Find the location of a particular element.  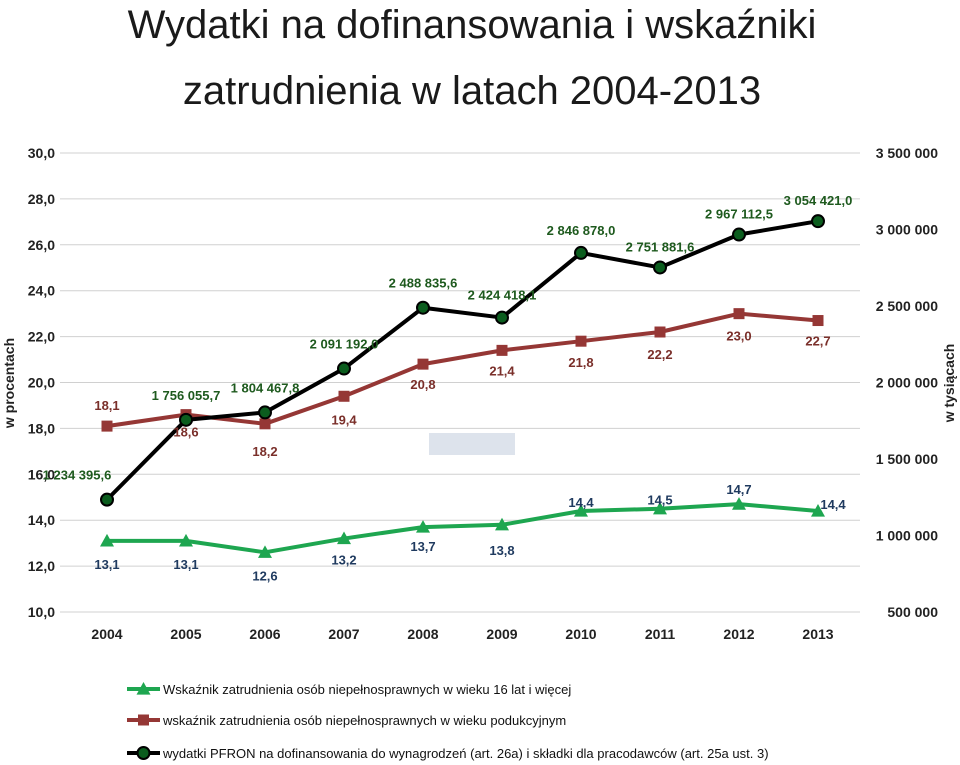

x-tick-label: 2011 is located at coordinates (660, 634).